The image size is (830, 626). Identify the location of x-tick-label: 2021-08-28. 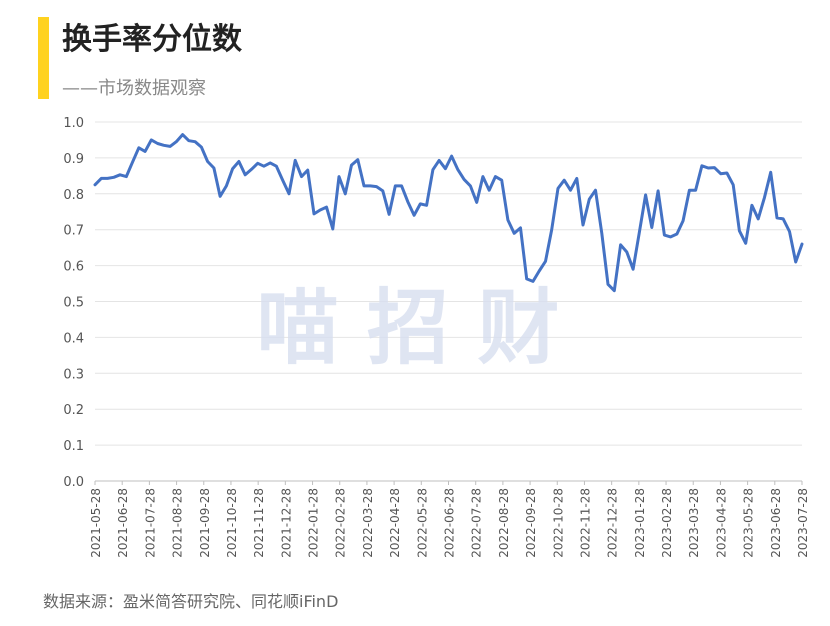
(178, 523).